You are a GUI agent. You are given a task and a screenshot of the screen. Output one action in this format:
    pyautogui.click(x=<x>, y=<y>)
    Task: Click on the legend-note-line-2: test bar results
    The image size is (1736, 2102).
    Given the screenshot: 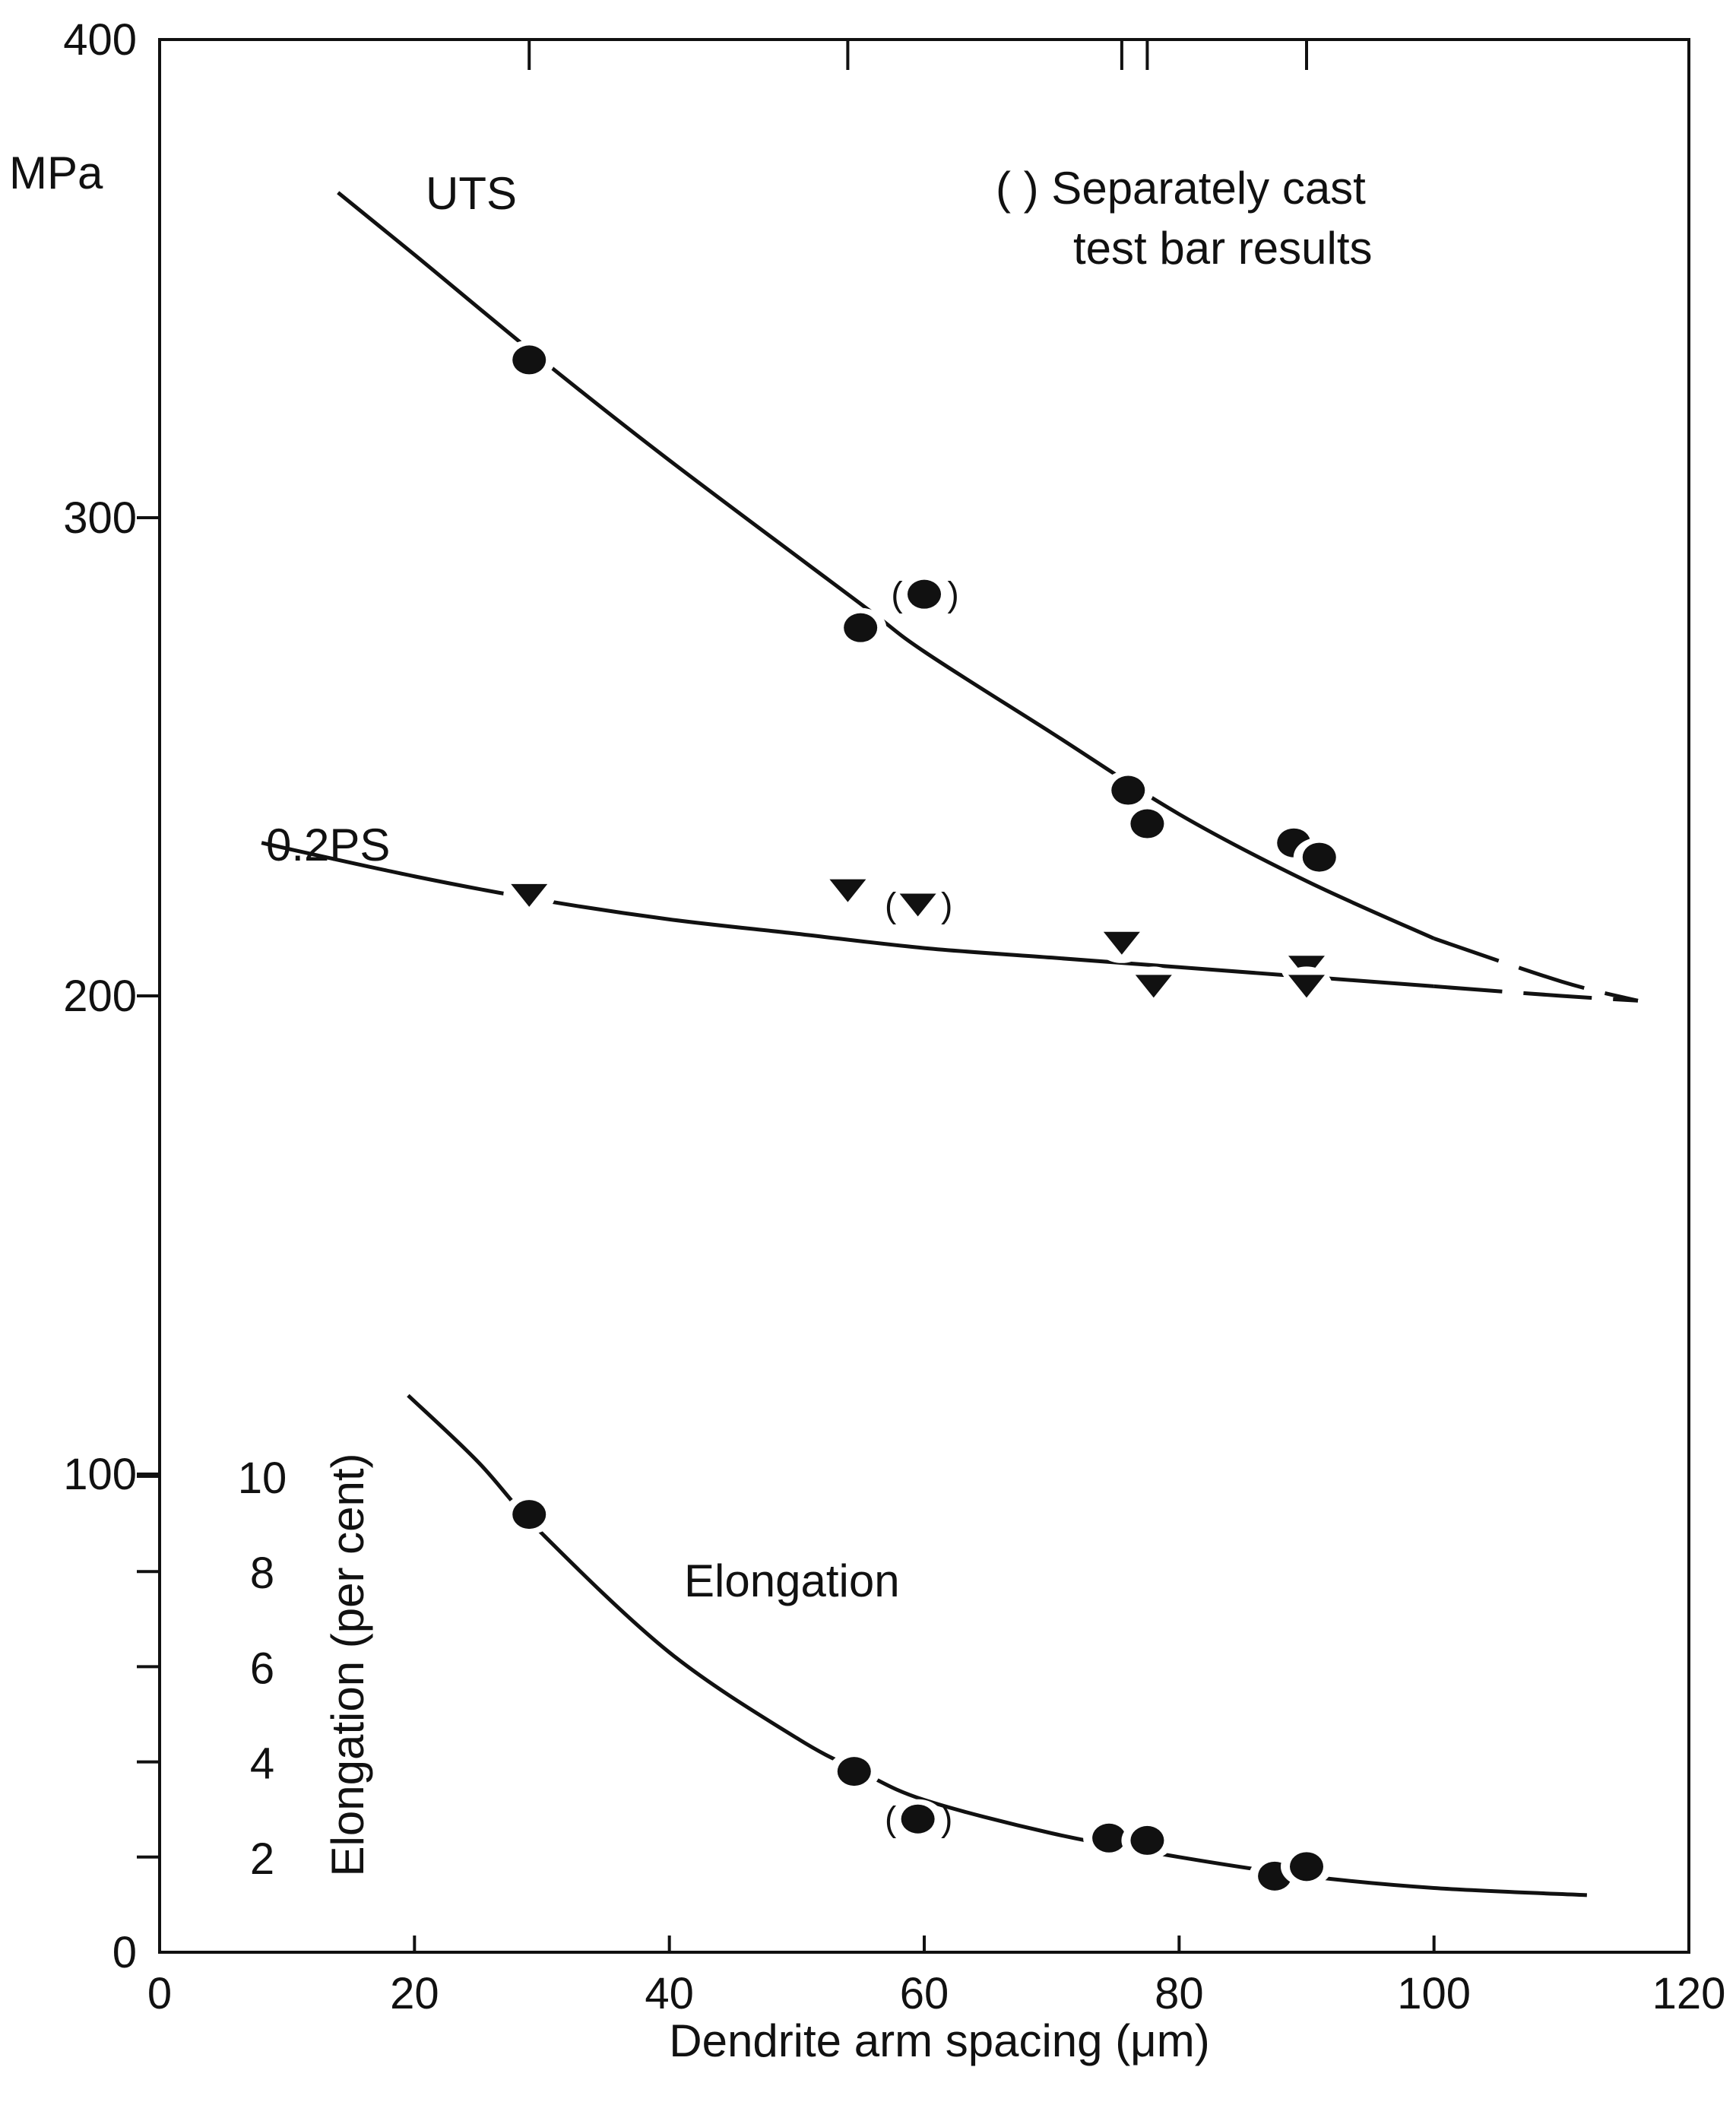 What is the action you would take?
    pyautogui.click(x=1223, y=249)
    